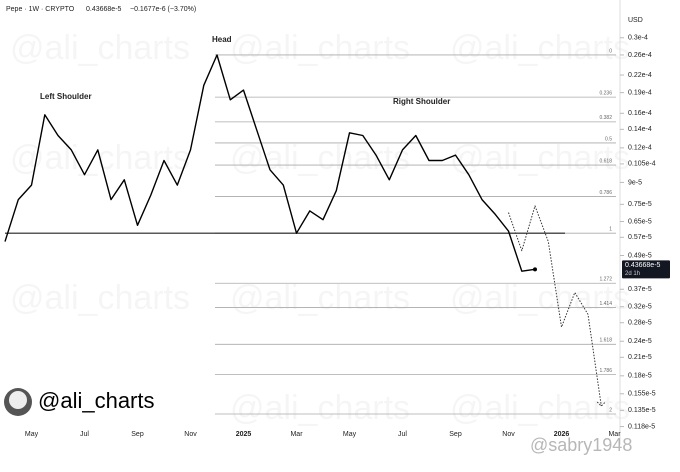 The height and width of the screenshot is (472, 680). Describe the element at coordinates (581, 445) in the screenshot. I see `corner-watermark: @sabry1948` at that location.